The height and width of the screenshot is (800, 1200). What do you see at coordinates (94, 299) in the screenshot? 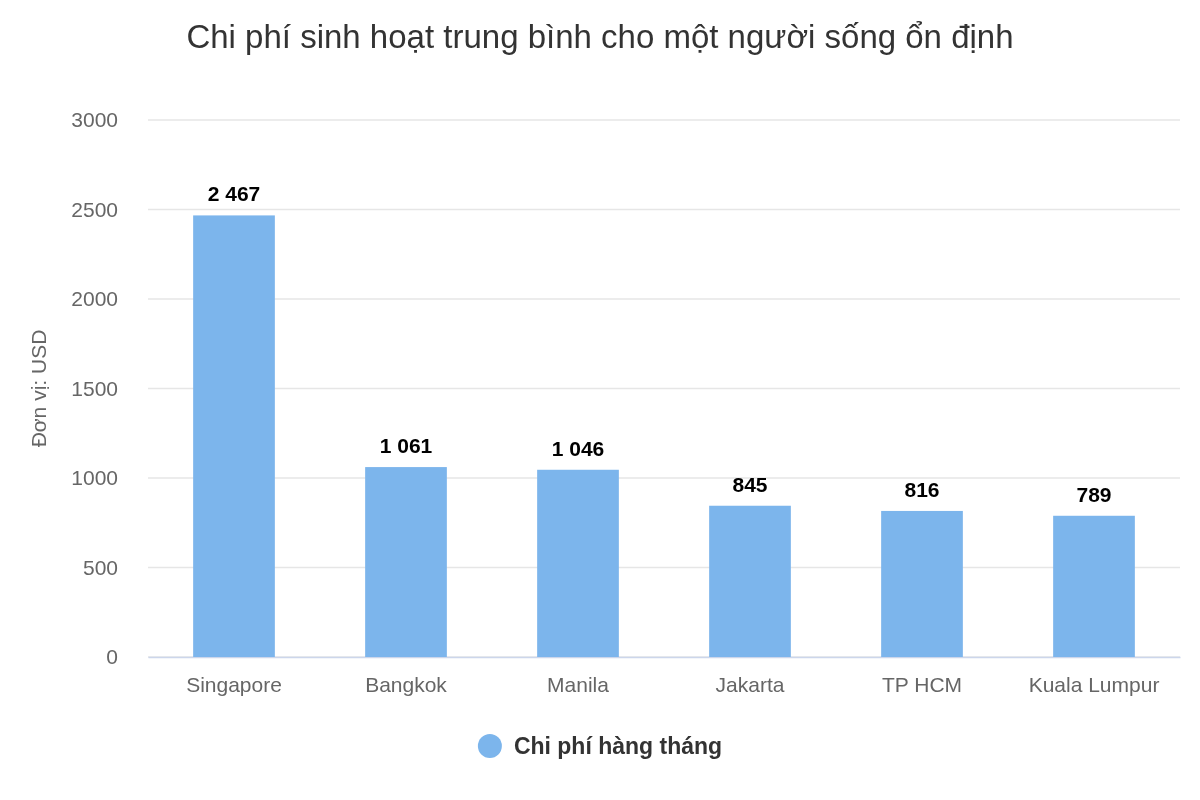
I see `y-tick-label: 2000` at bounding box center [94, 299].